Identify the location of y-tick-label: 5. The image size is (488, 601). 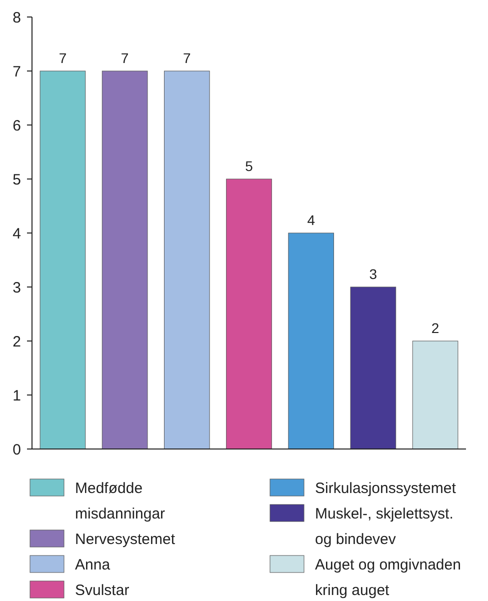
(16, 179).